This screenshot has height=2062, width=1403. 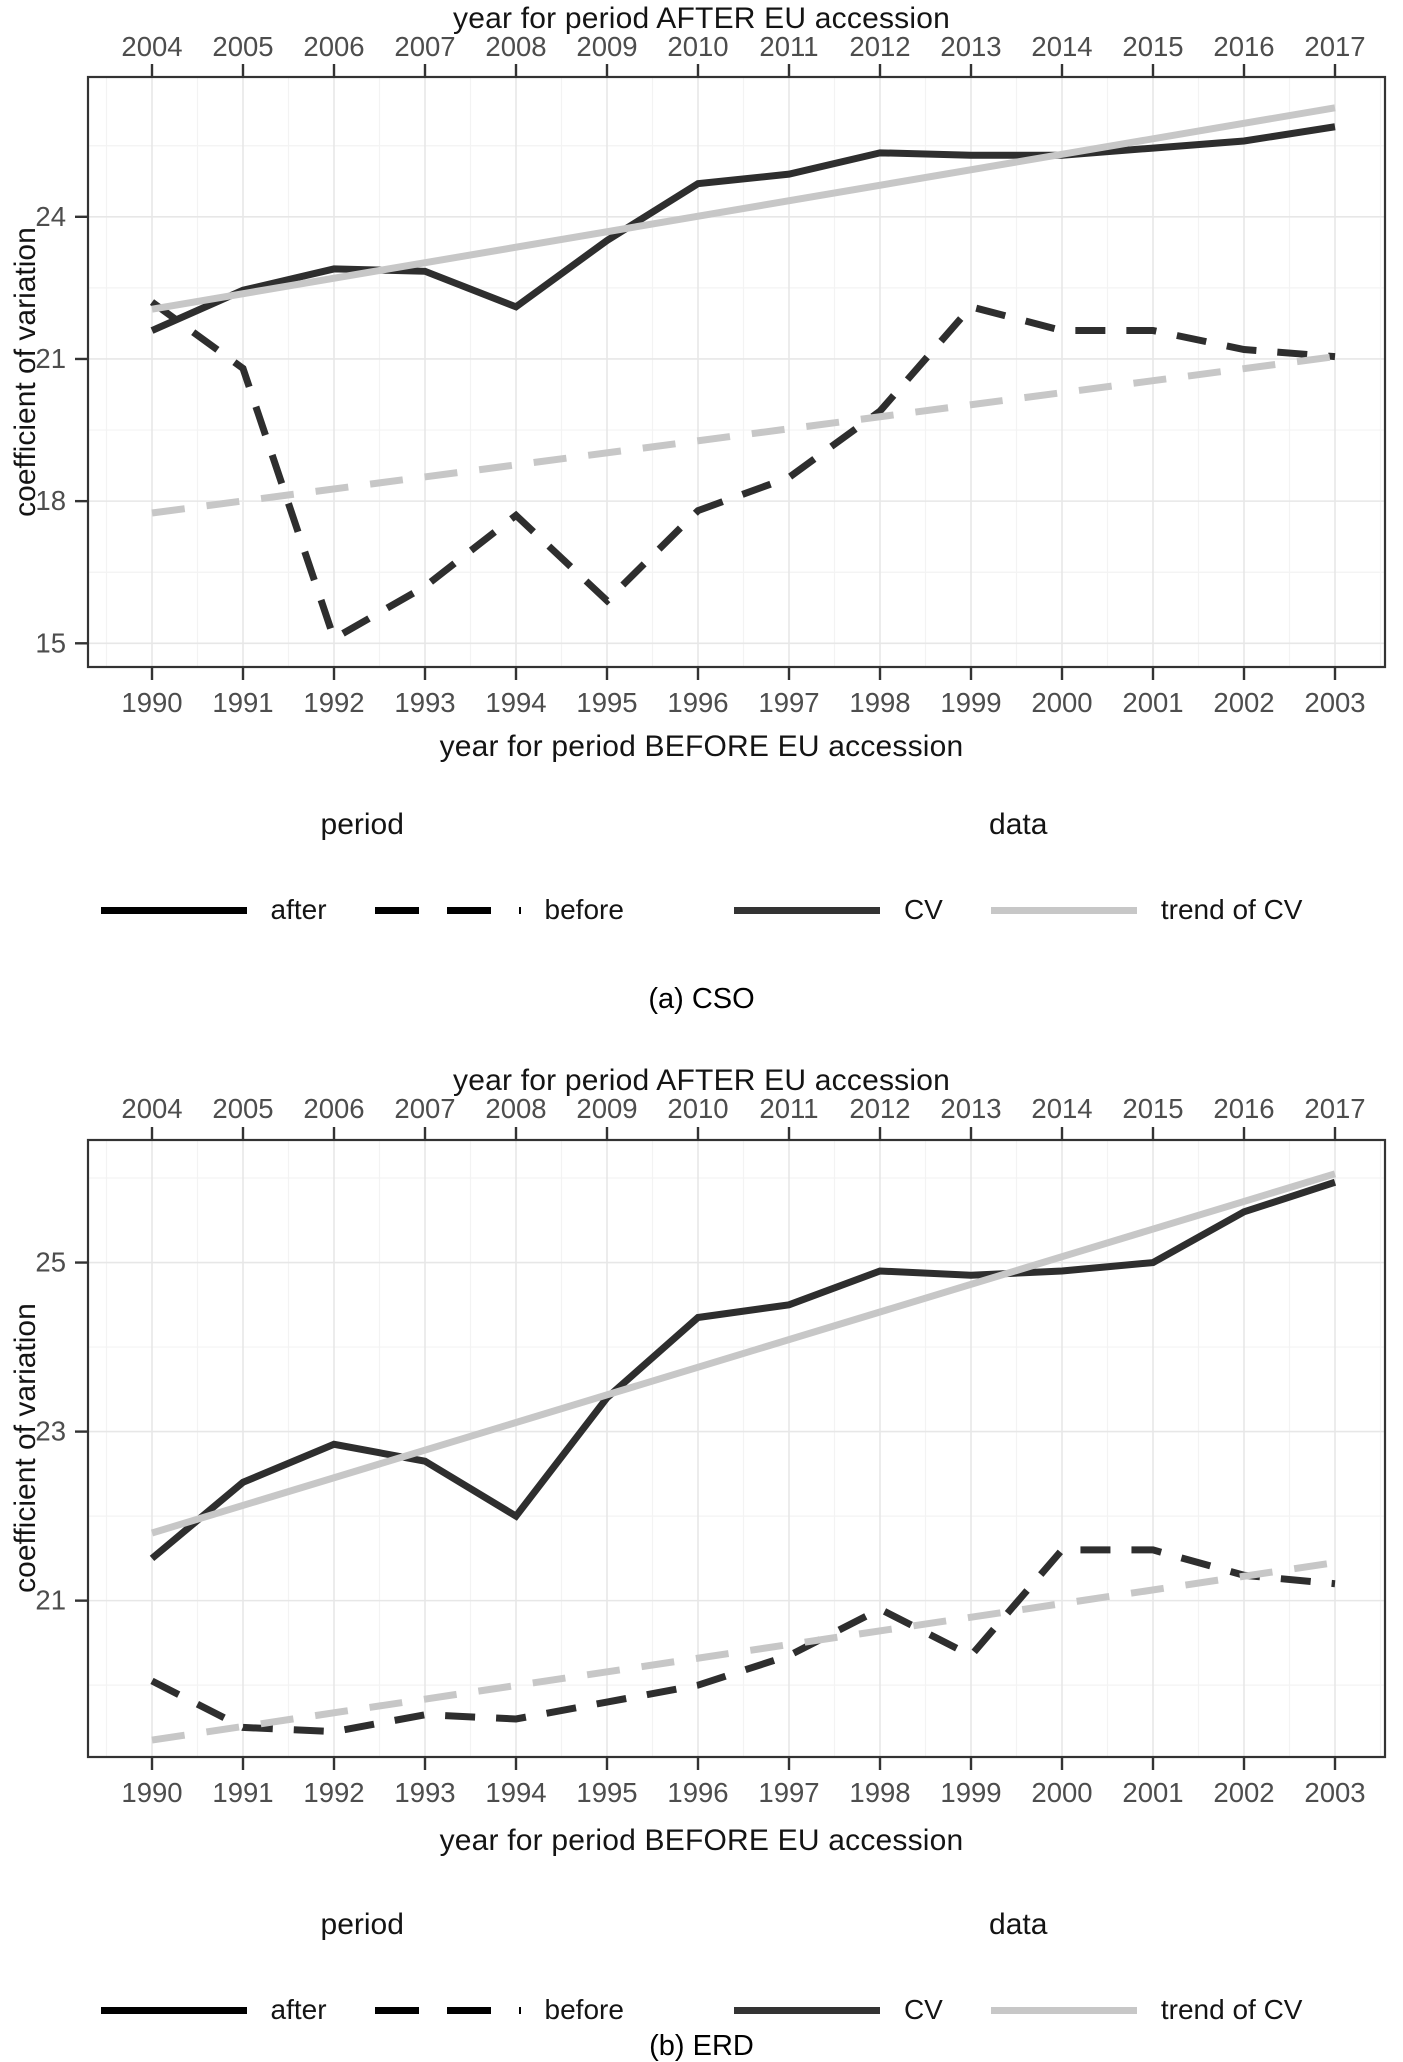 What do you see at coordinates (1152, 1108) in the screenshot?
I see `svg-text: 2015` at bounding box center [1152, 1108].